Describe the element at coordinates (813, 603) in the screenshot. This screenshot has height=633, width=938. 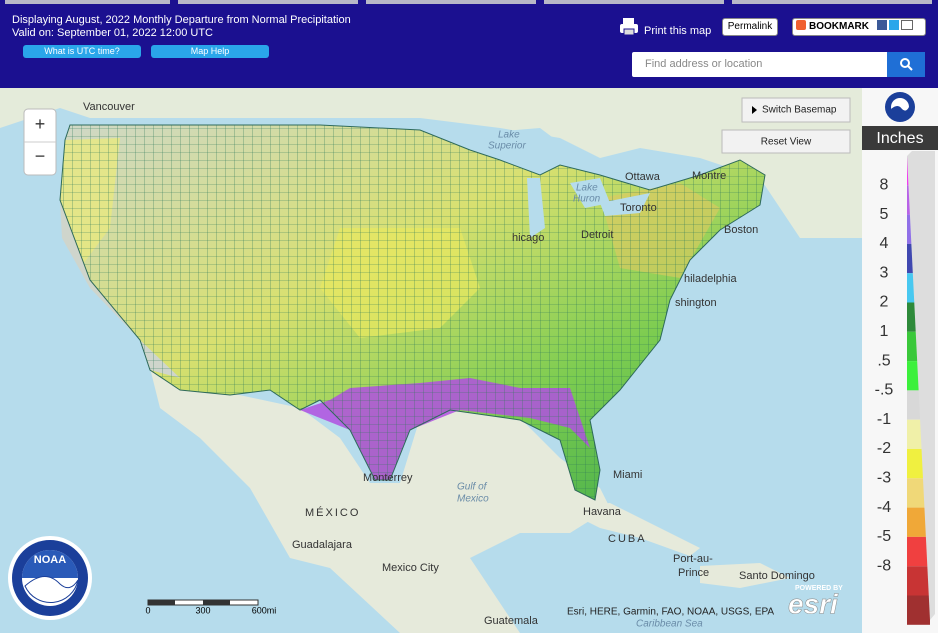
I see `esri-logo: esri` at that location.